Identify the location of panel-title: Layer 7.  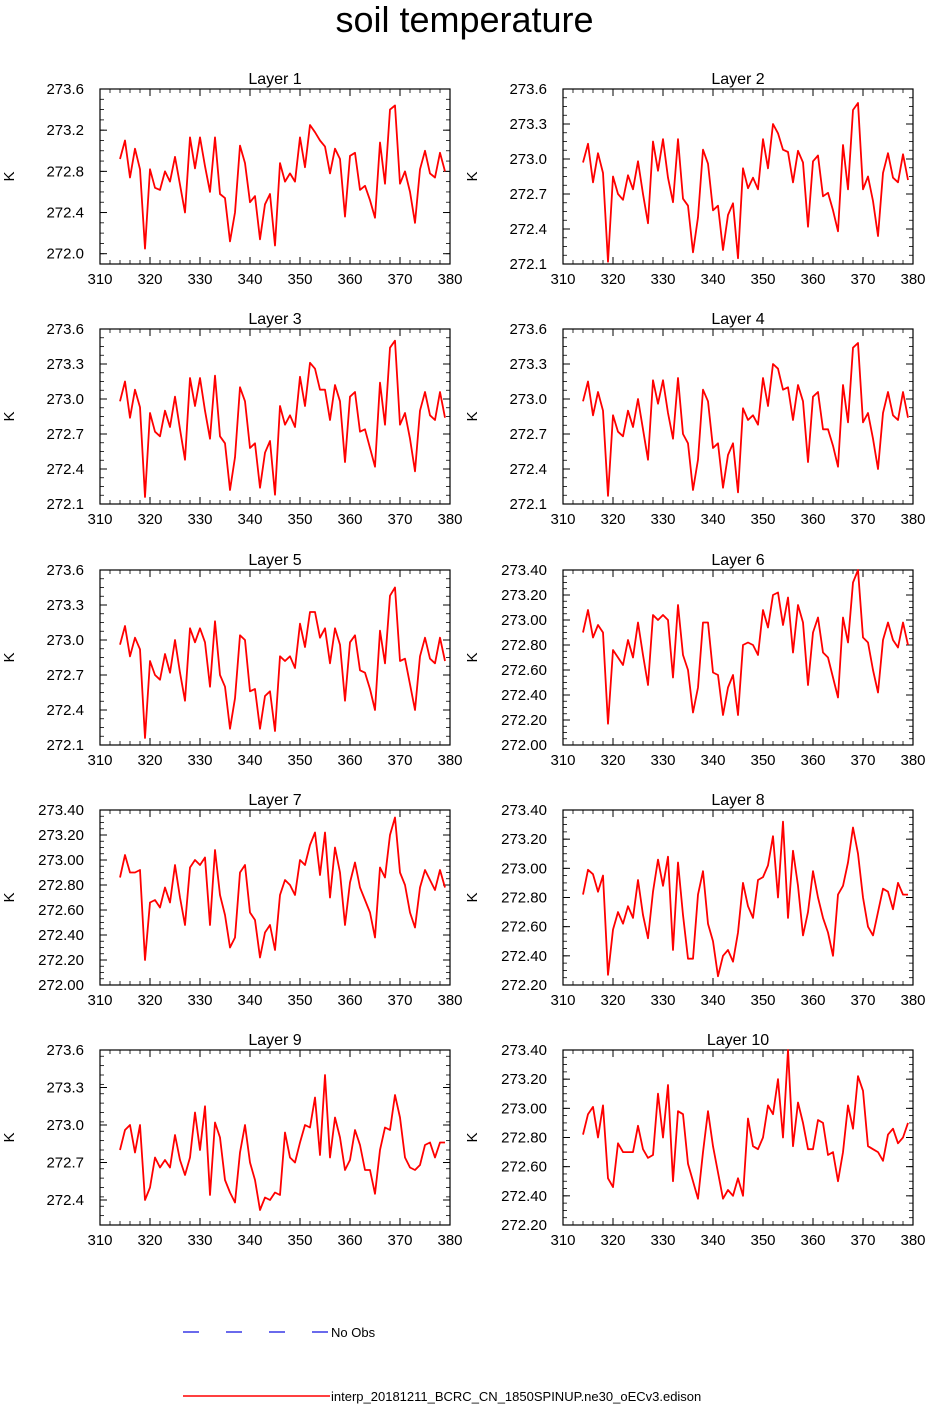
(274, 800).